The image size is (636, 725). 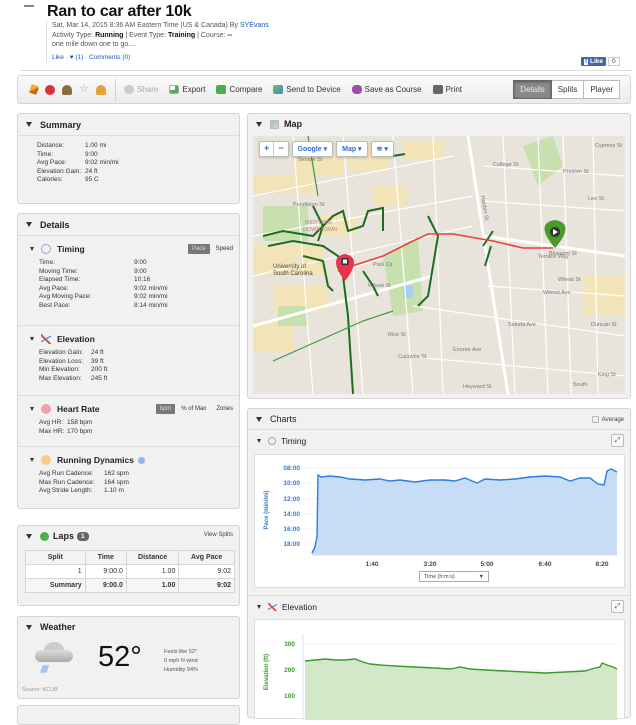 I want to click on facebook-like: f Like 0, so click(x=600, y=61).